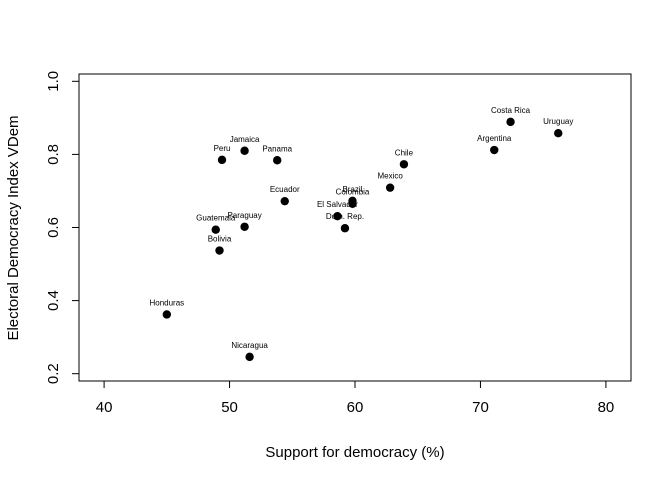 This screenshot has height=480, width=672. What do you see at coordinates (53, 81) in the screenshot?
I see `y-tick-label: 1.0` at bounding box center [53, 81].